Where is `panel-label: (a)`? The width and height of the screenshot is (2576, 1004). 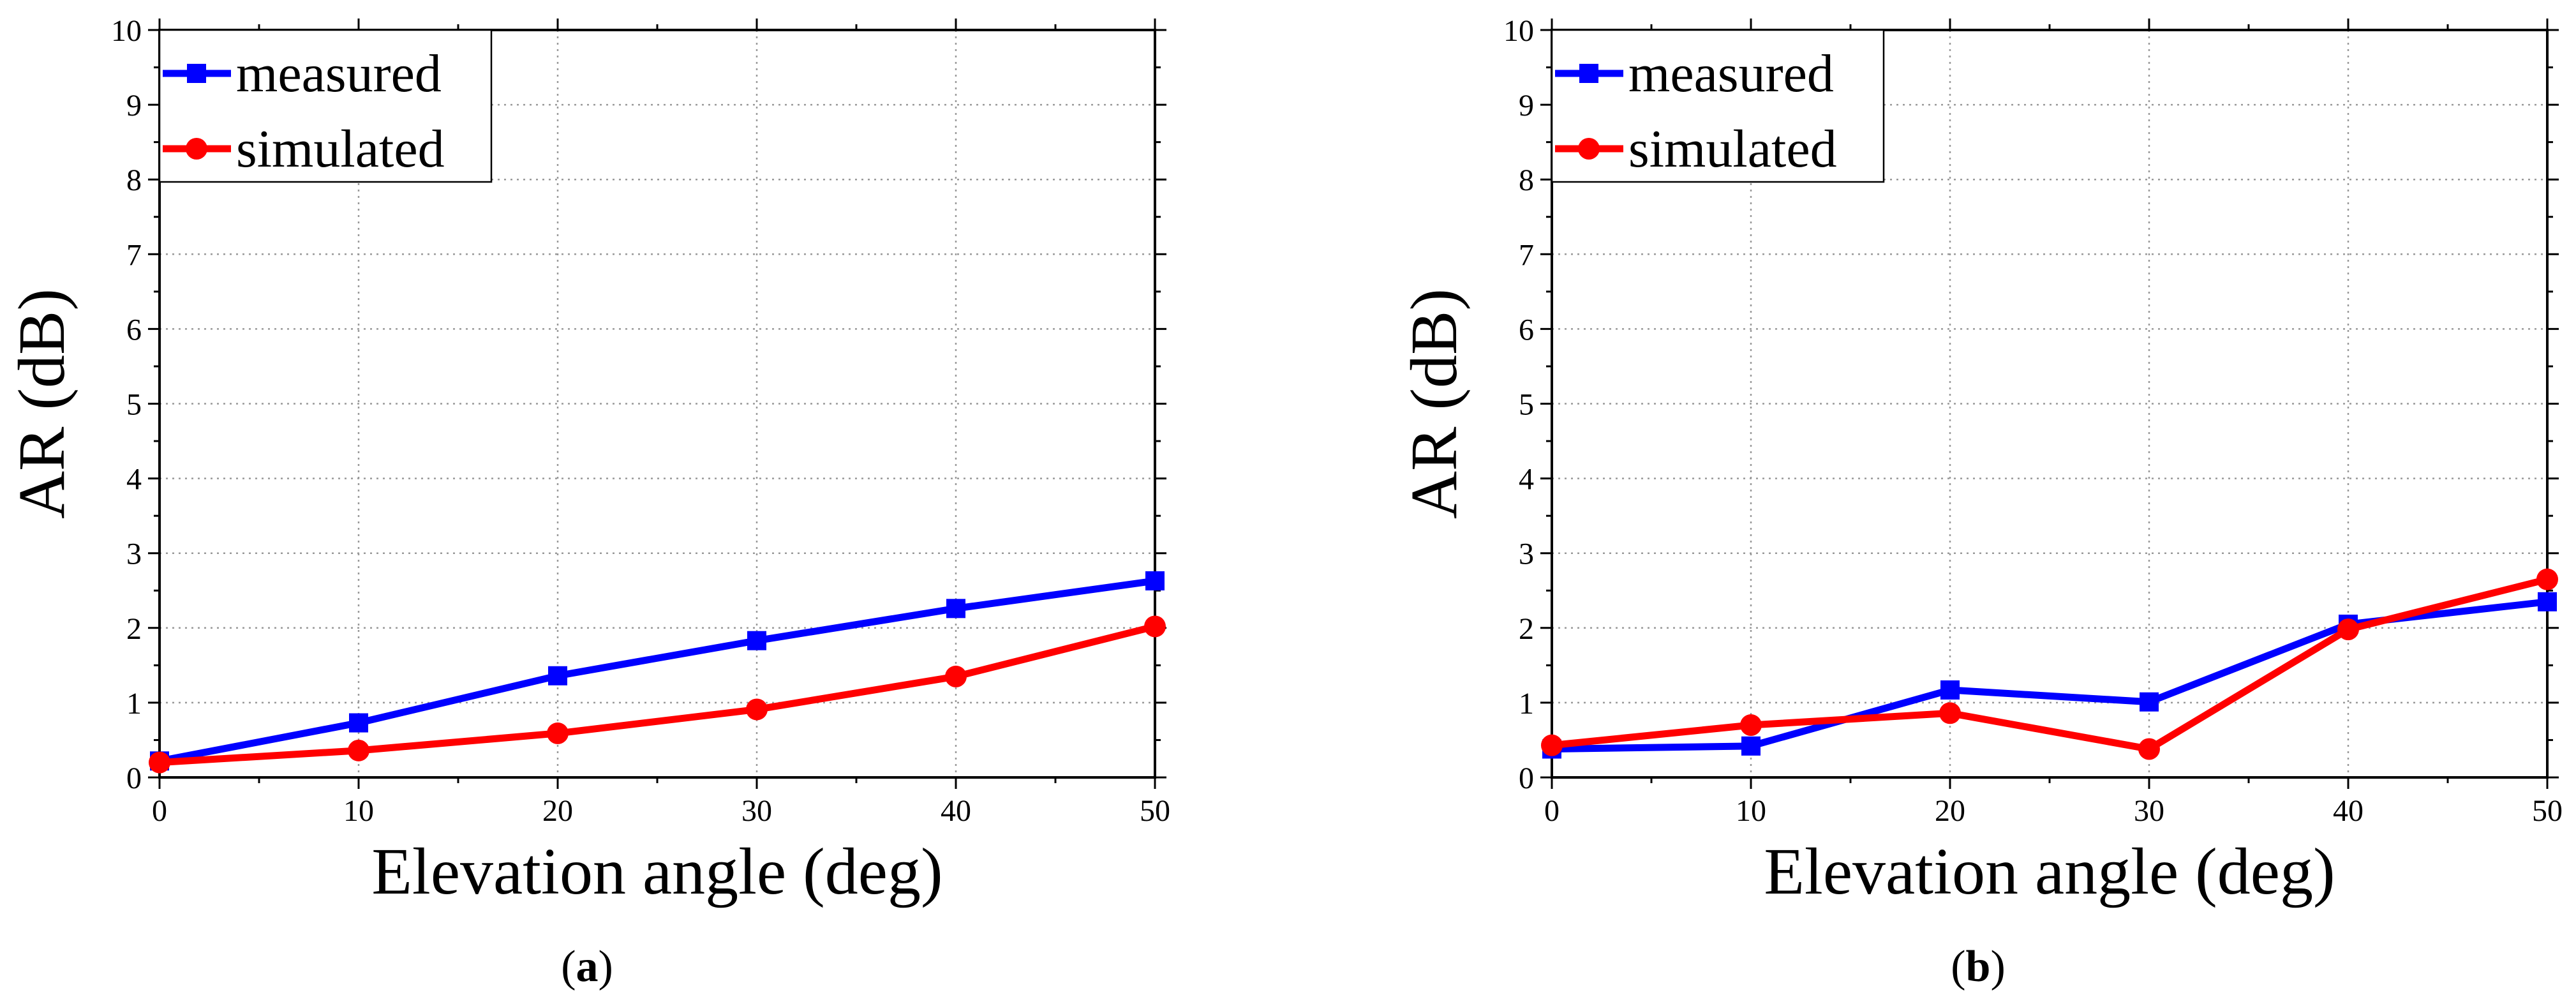
panel-label: (a) is located at coordinates (587, 966).